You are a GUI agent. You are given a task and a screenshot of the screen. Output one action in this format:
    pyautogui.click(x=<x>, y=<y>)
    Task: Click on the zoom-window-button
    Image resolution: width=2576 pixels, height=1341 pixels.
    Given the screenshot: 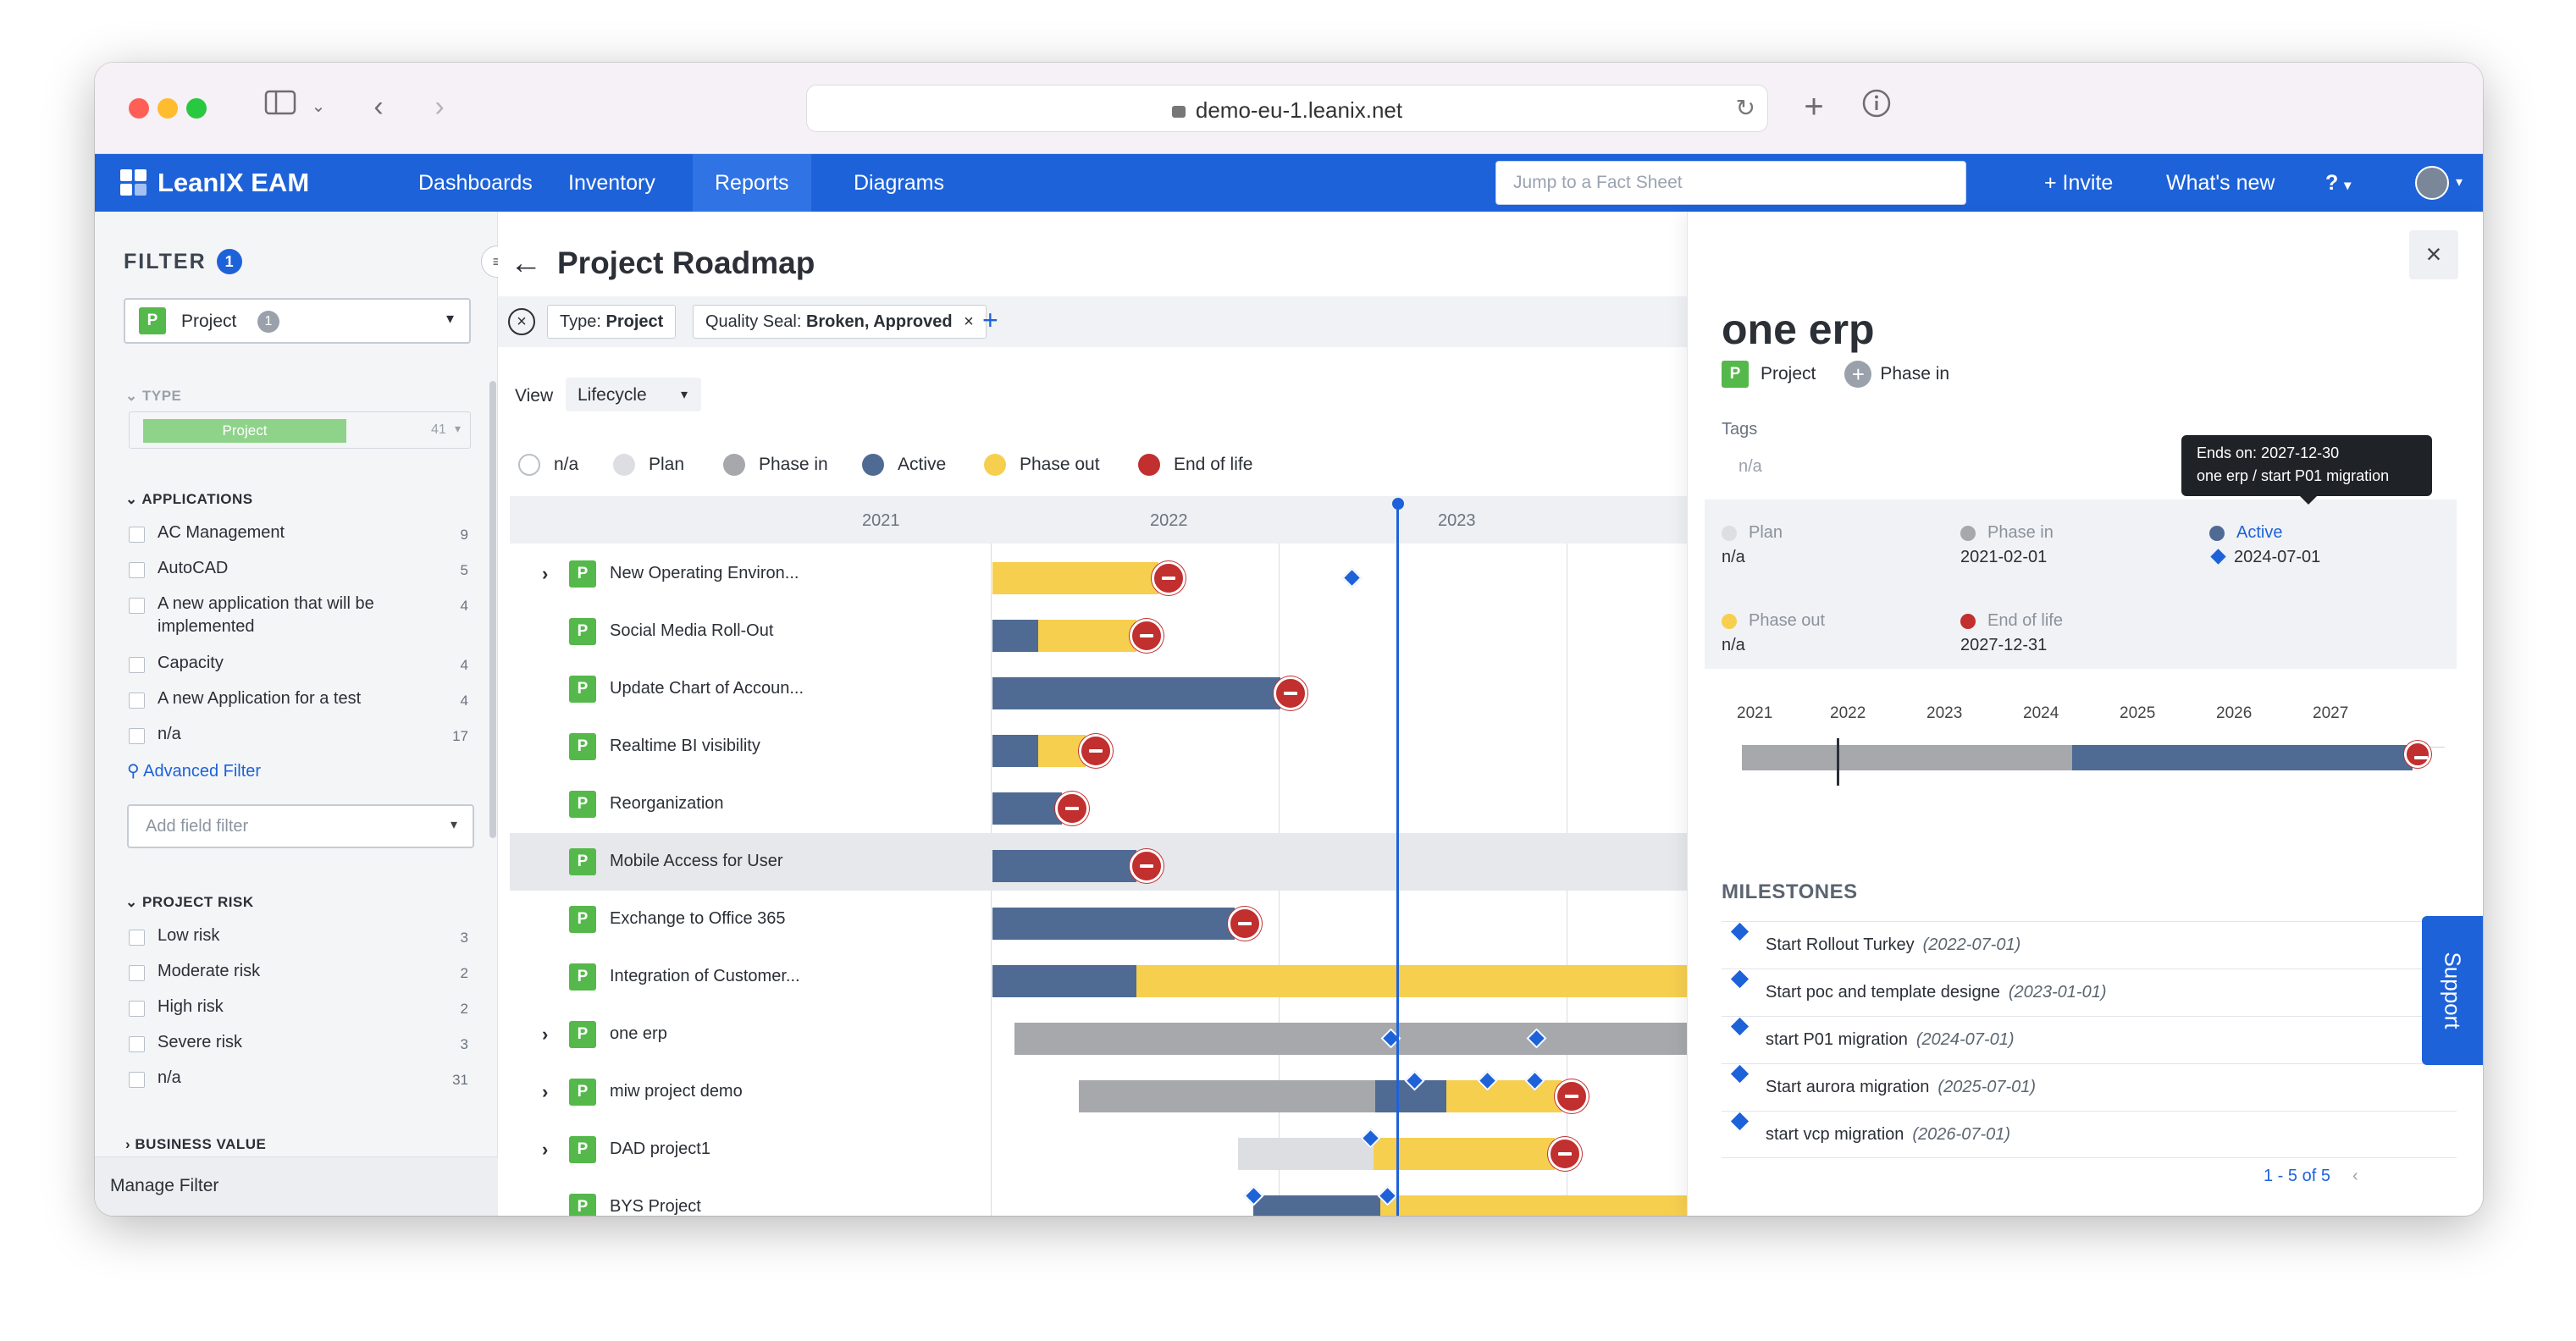 What is the action you would take?
    pyautogui.click(x=196, y=108)
    